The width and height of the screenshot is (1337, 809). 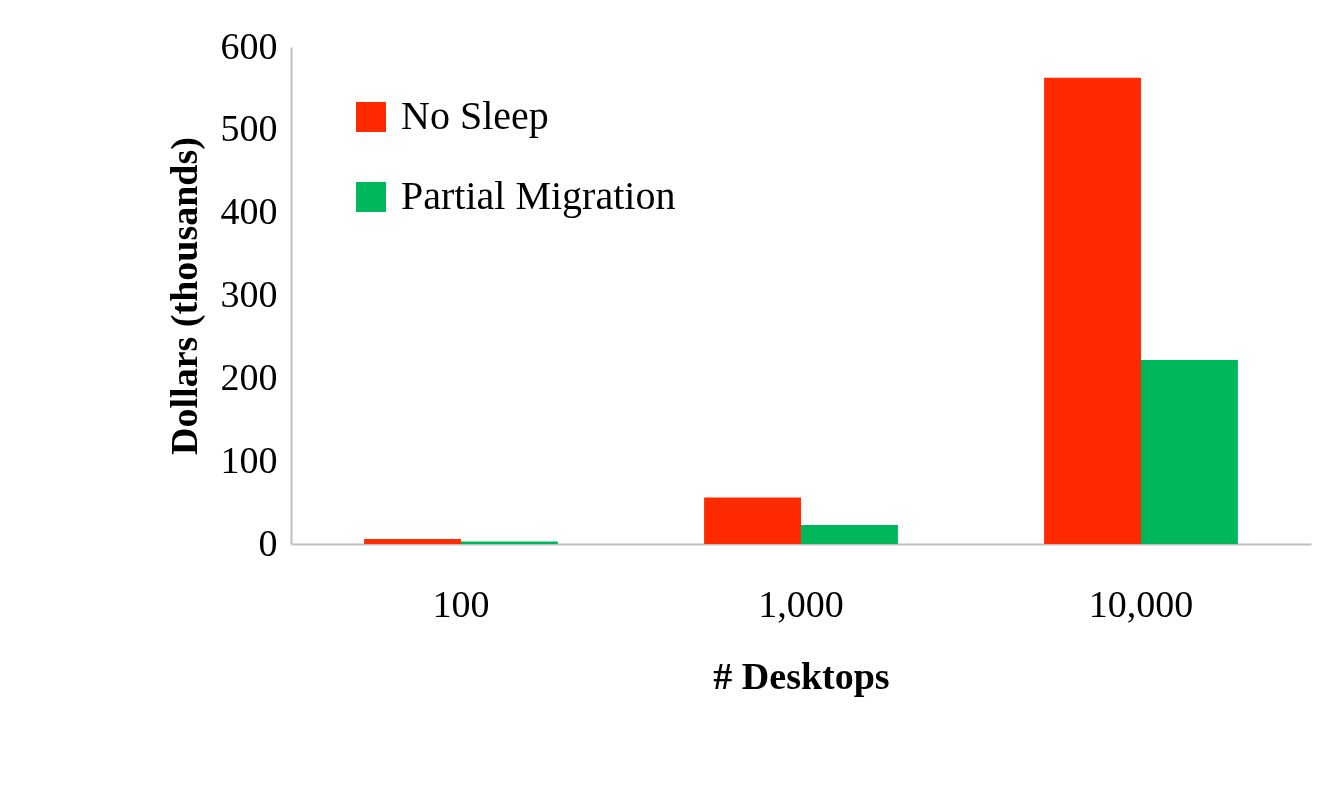 What do you see at coordinates (249, 211) in the screenshot?
I see `y-tick-label: 400` at bounding box center [249, 211].